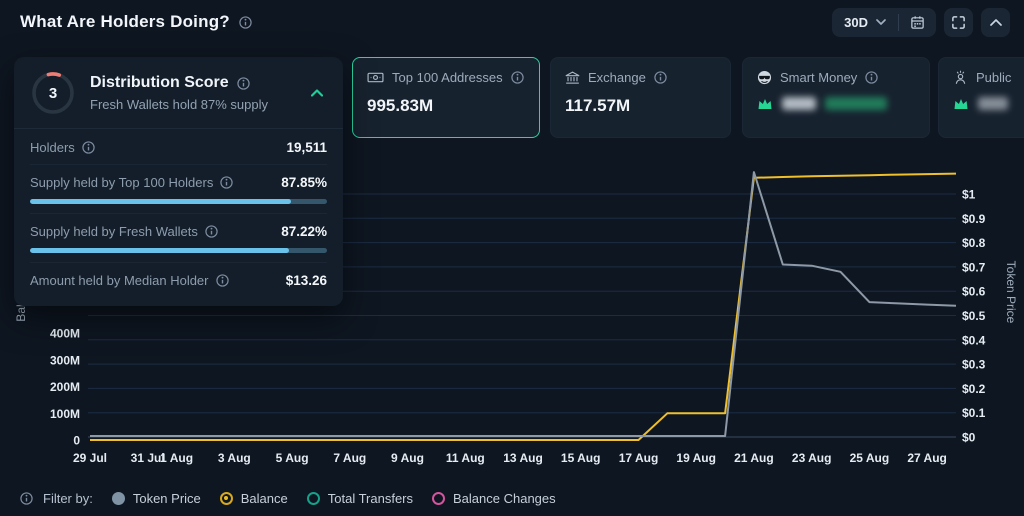 The width and height of the screenshot is (1024, 516). What do you see at coordinates (812, 458) in the screenshot?
I see `svg-text: 23 Aug` at bounding box center [812, 458].